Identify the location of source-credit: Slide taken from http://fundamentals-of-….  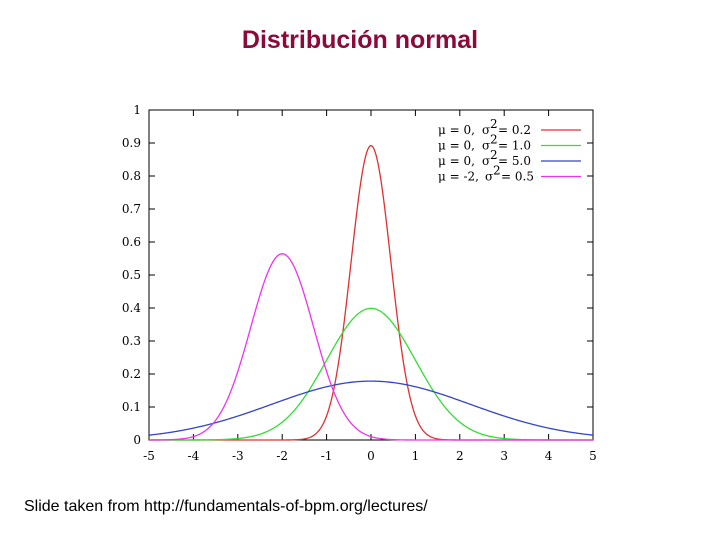
(226, 506).